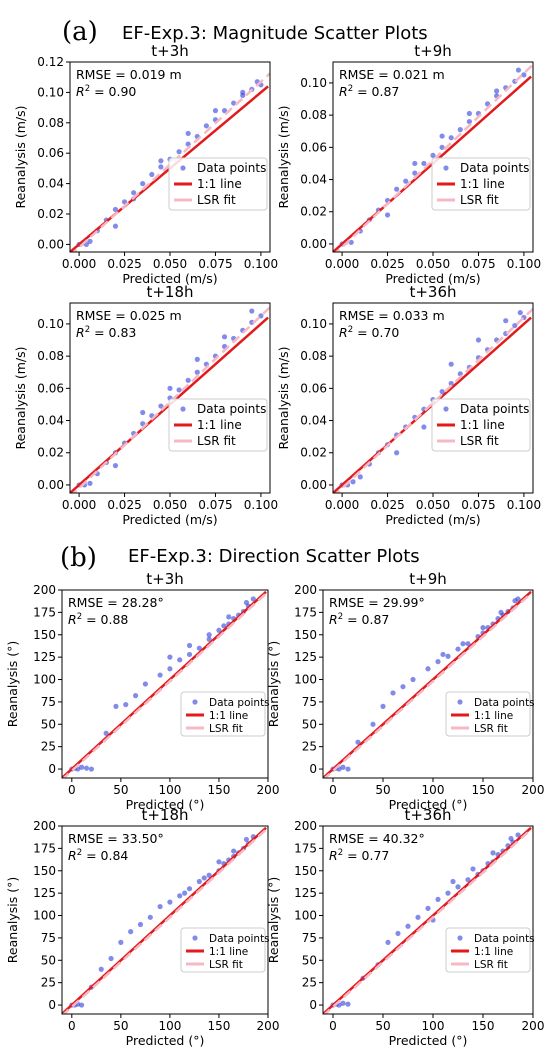 Image resolution: width=550 pixels, height=1055 pixels. What do you see at coordinates (313, 485) in the screenshot?
I see `y-tick-label: 0.00` at bounding box center [313, 485].